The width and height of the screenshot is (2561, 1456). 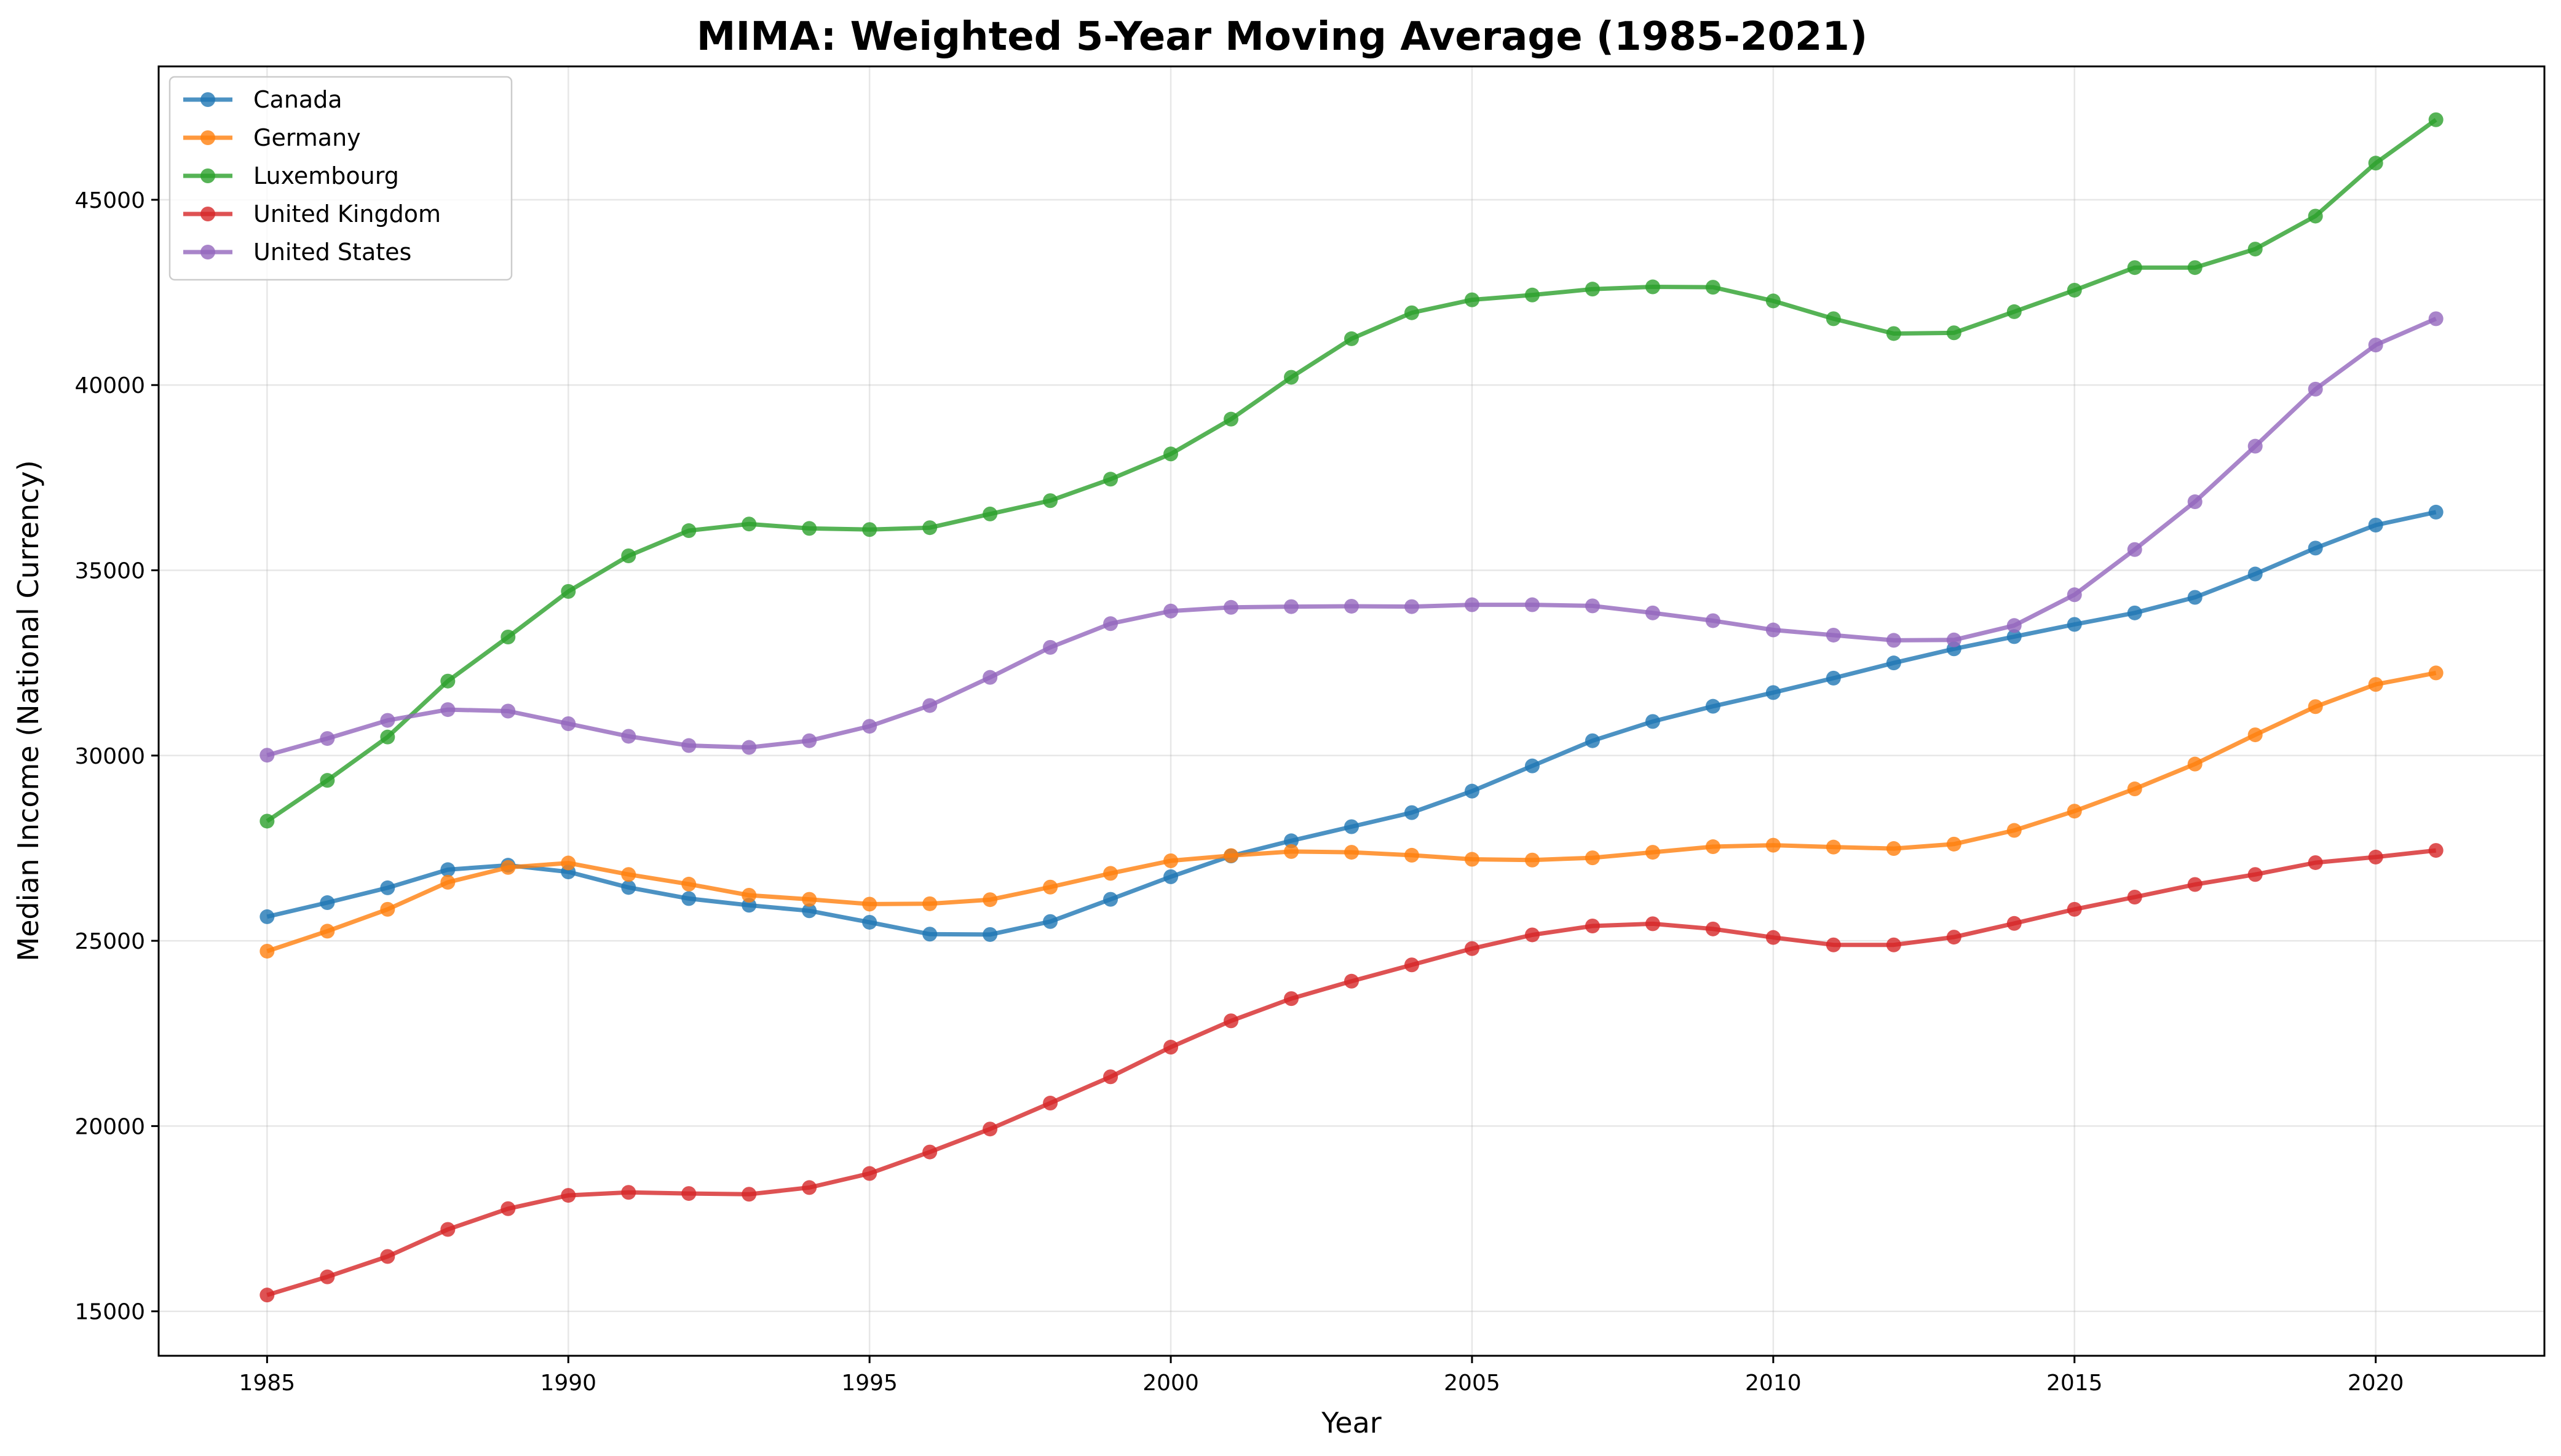 I want to click on y-tick-label: 45000, so click(x=109, y=200).